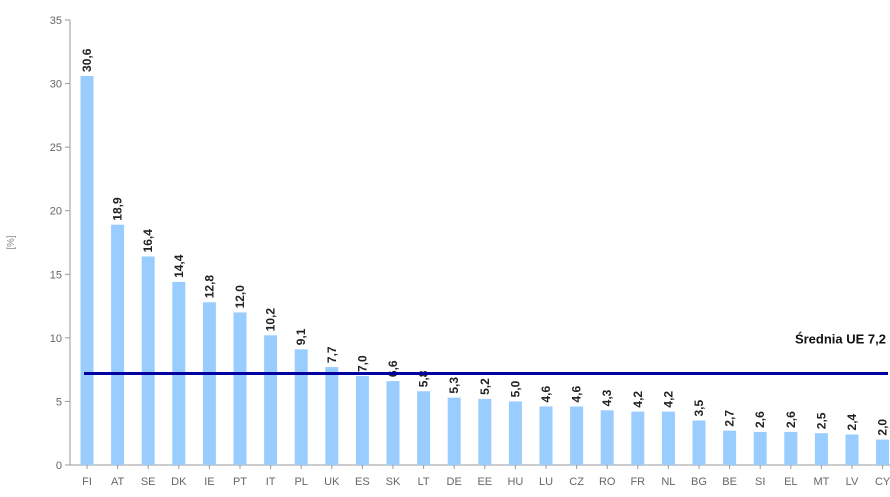 This screenshot has height=497, width=890. What do you see at coordinates (11, 242) in the screenshot?
I see `y-axis-title: [%]` at bounding box center [11, 242].